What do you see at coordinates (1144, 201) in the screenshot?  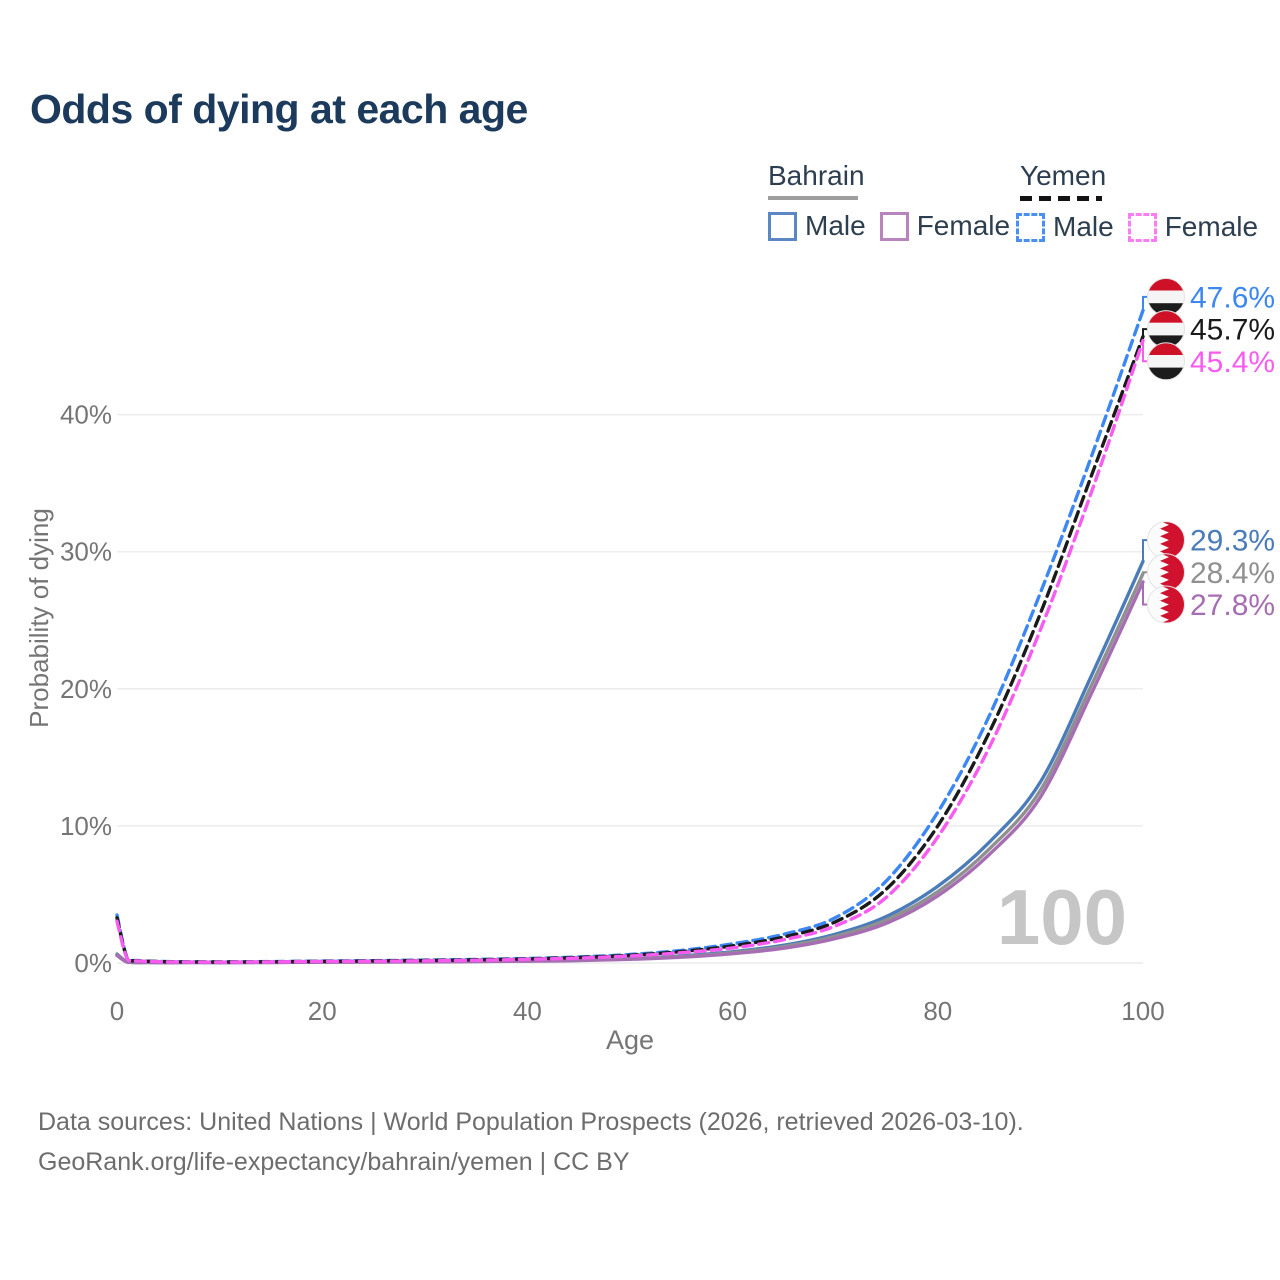 I see `legend-group-yemen: Yemen Male Female` at bounding box center [1144, 201].